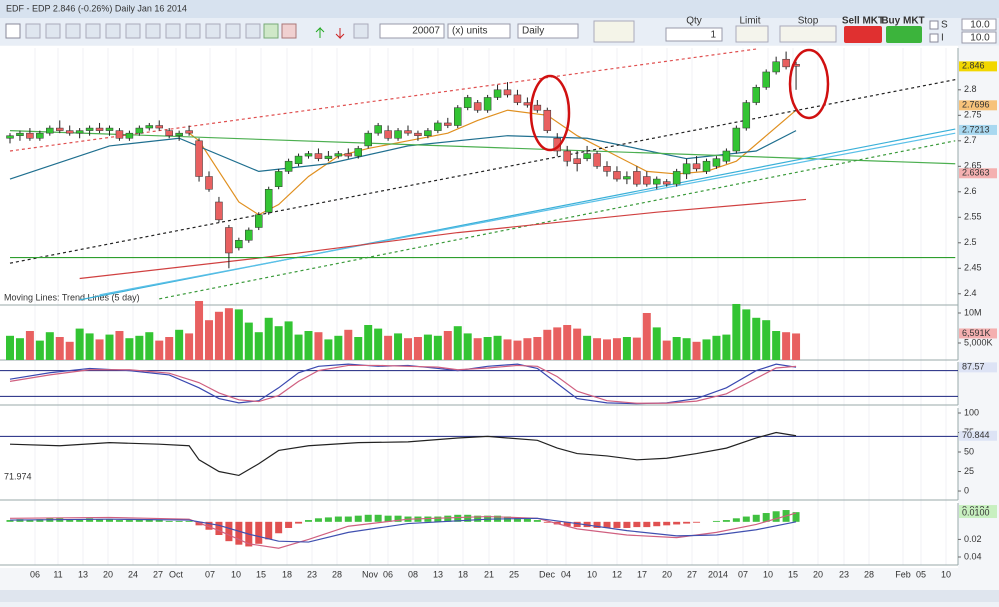 The height and width of the screenshot is (607, 999). I want to click on l-checkbox, so click(934, 38).